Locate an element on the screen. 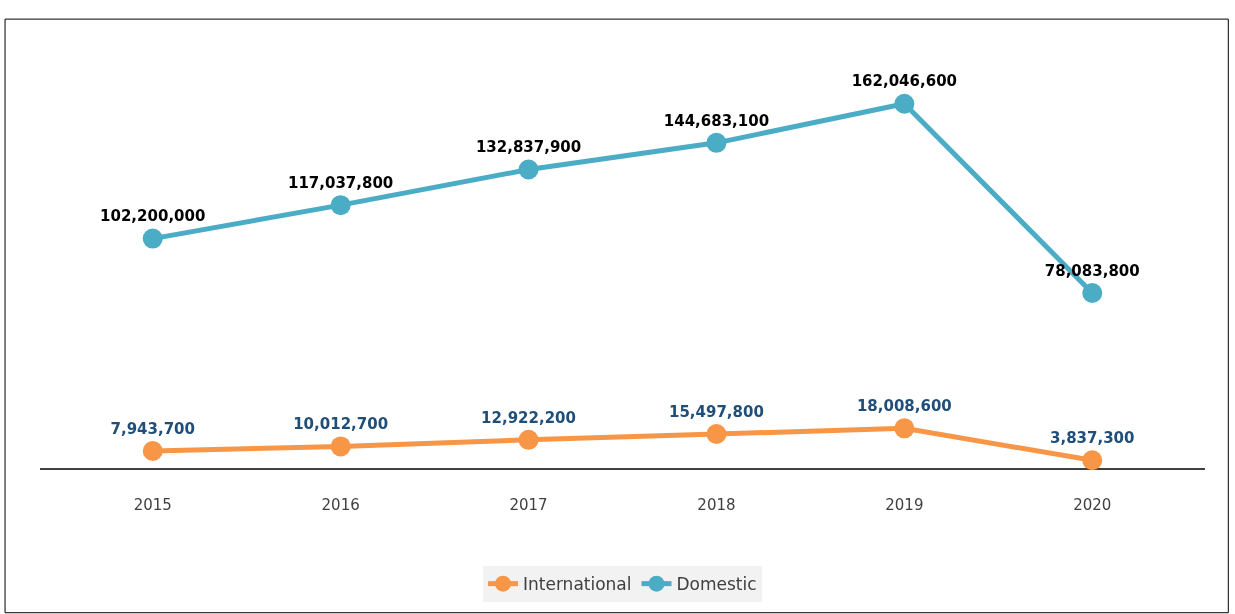  x-tick-label: 2017 is located at coordinates (528, 505).